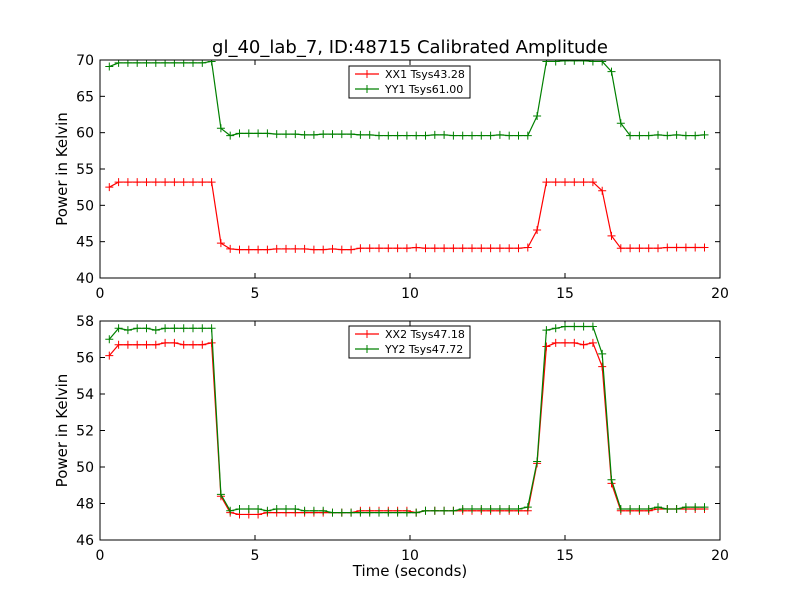 The width and height of the screenshot is (800, 600). Describe the element at coordinates (255, 556) in the screenshot. I see `x-tick-label: 5` at that location.